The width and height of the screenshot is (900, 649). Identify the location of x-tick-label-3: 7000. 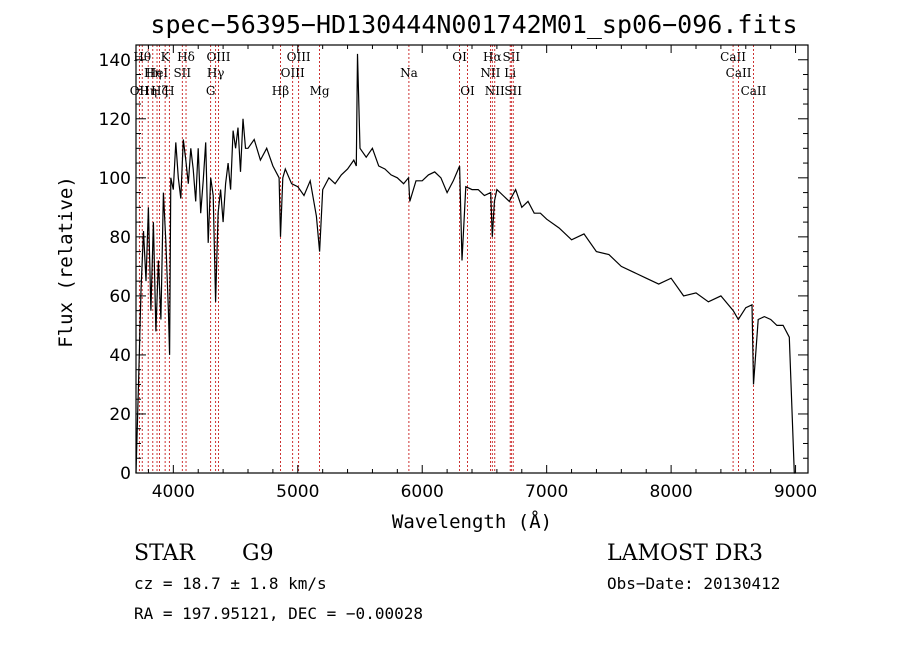
(546, 492).